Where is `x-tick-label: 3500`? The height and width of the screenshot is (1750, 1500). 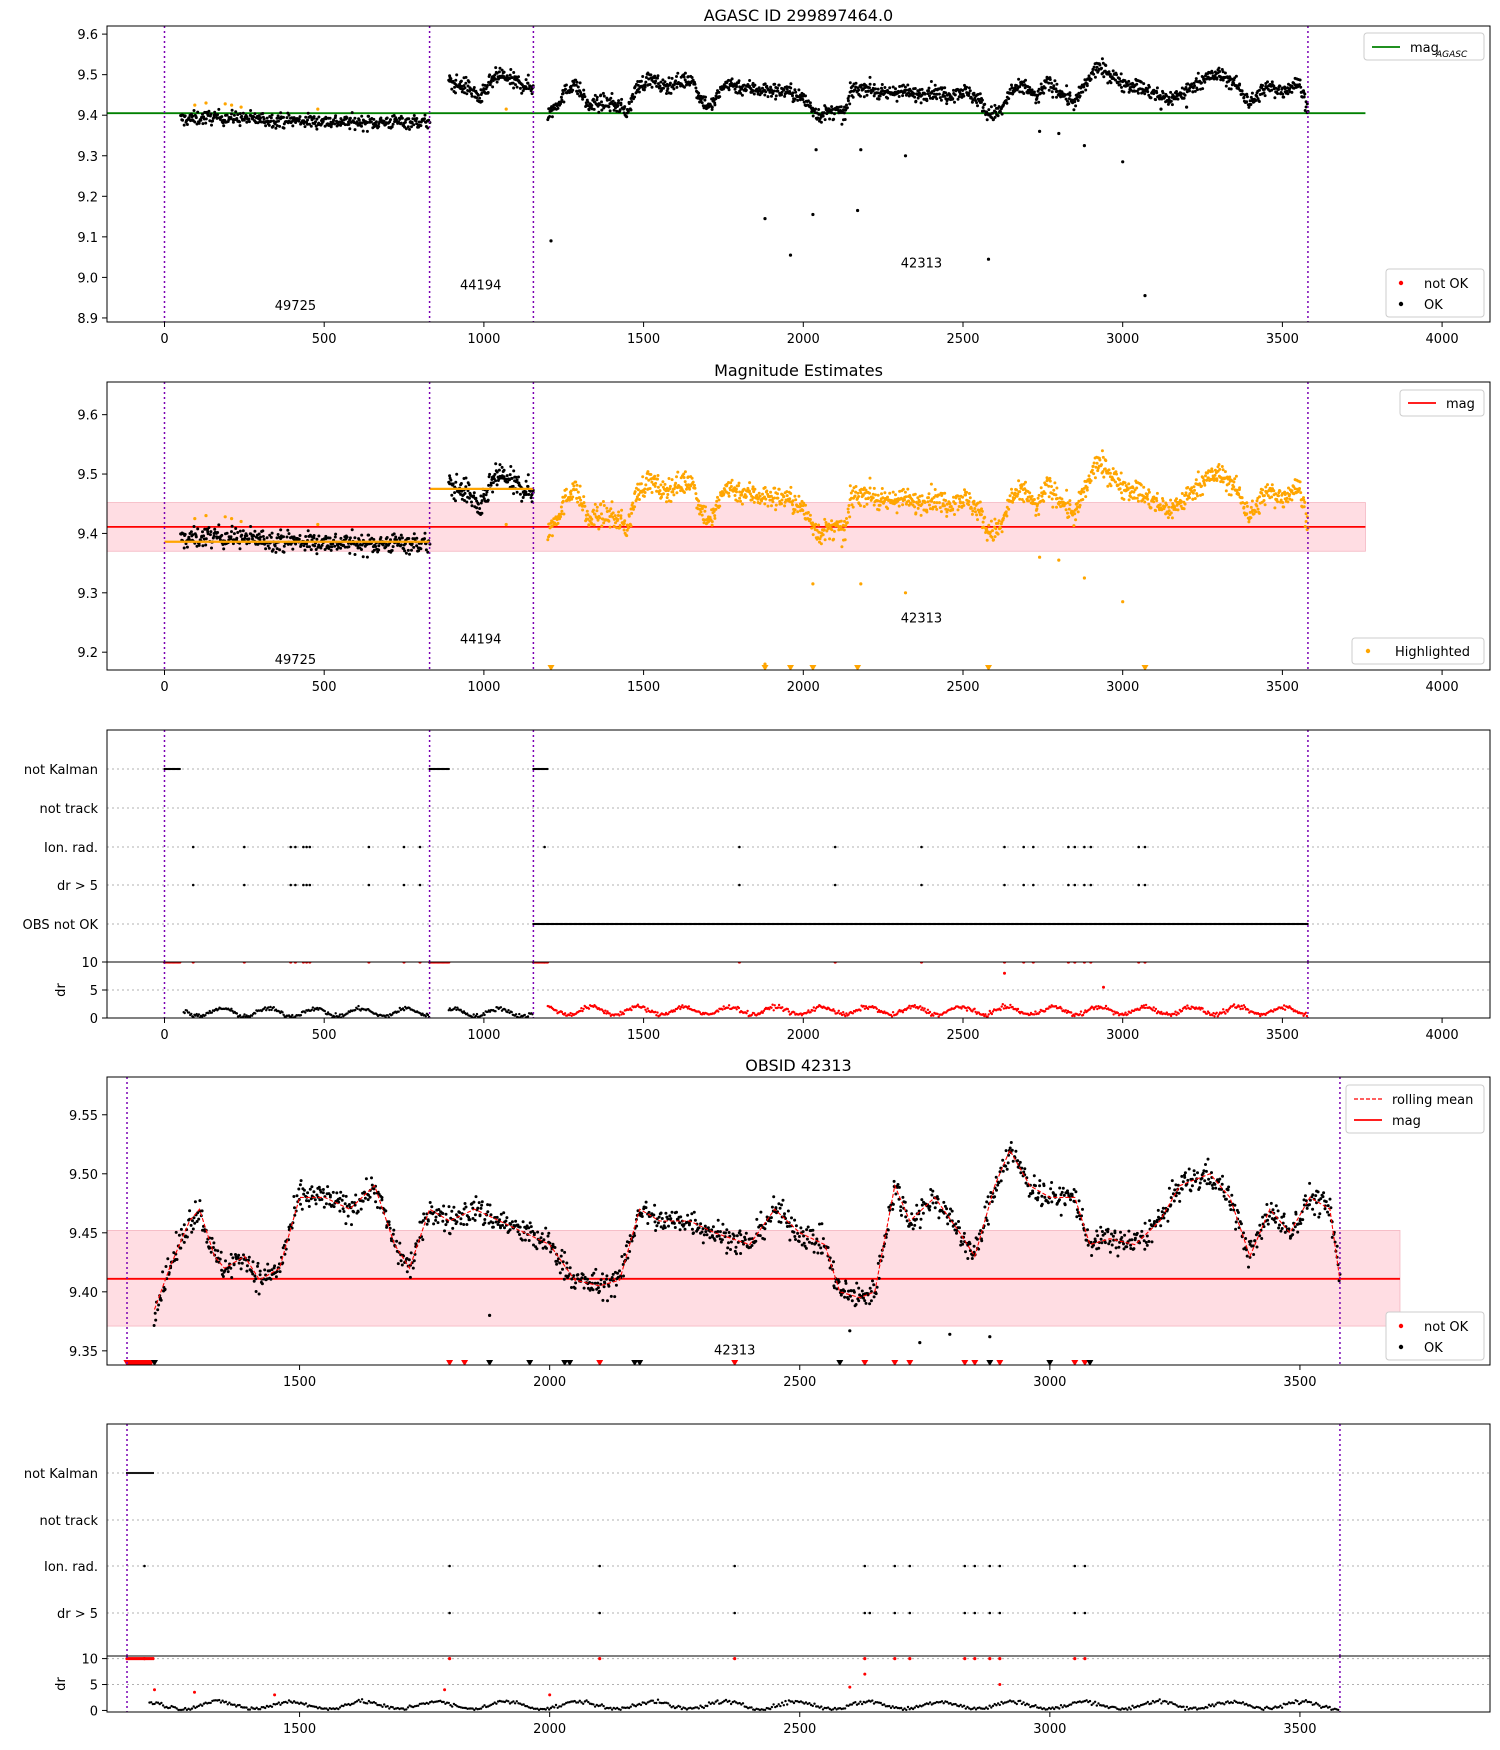 x-tick-label: 3500 is located at coordinates (1282, 687).